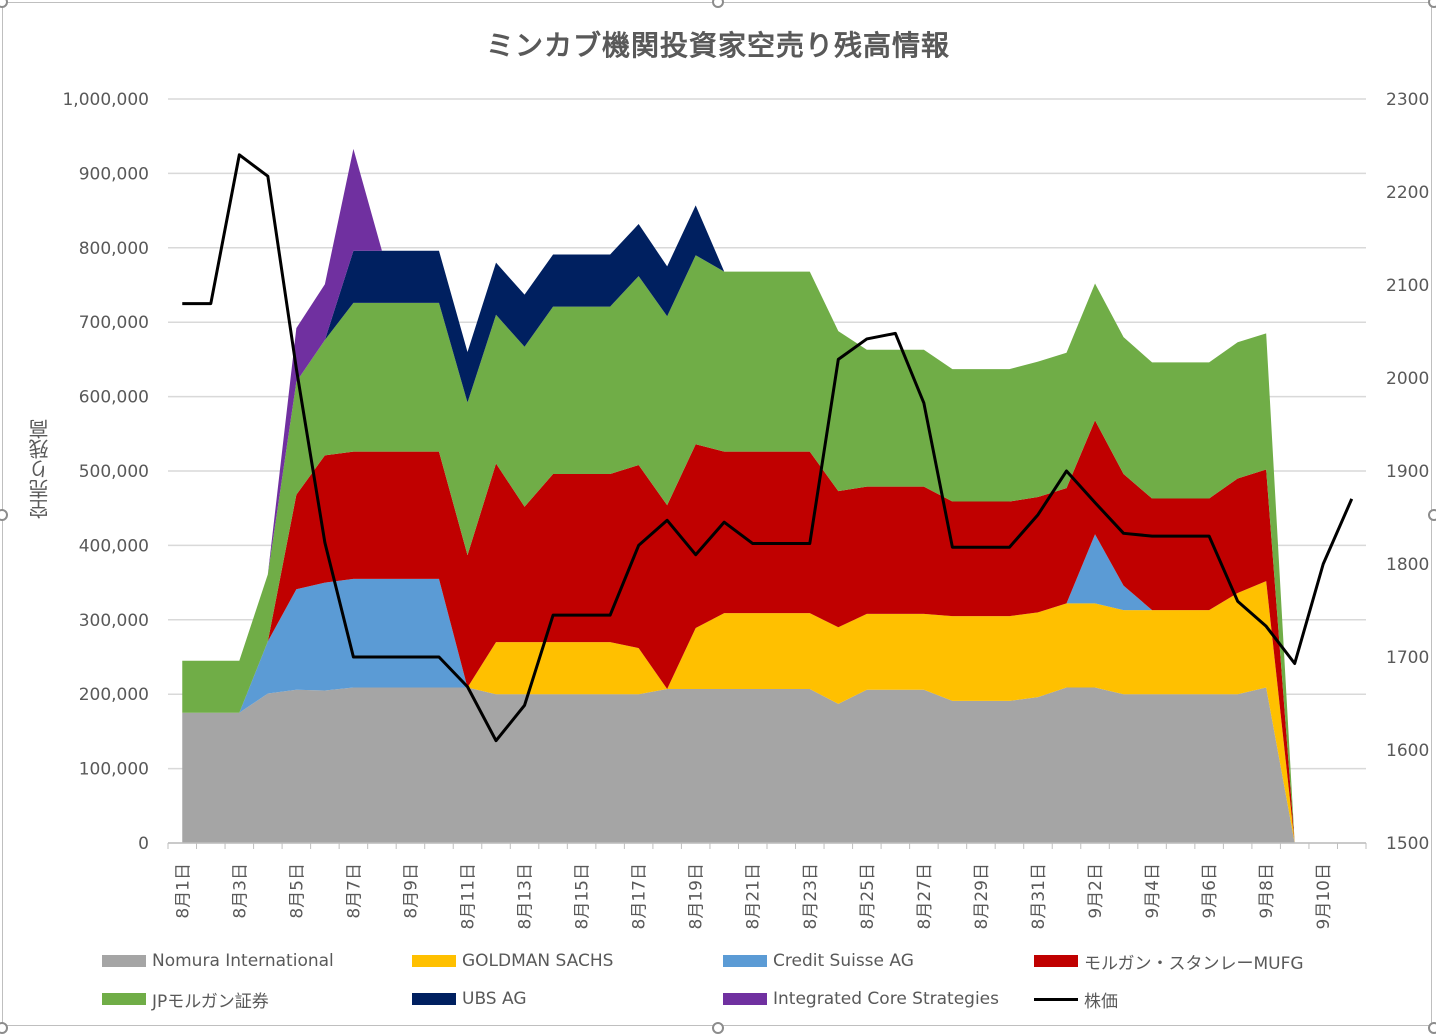  I want to click on x-tick-label: 8月11日, so click(469, 896).